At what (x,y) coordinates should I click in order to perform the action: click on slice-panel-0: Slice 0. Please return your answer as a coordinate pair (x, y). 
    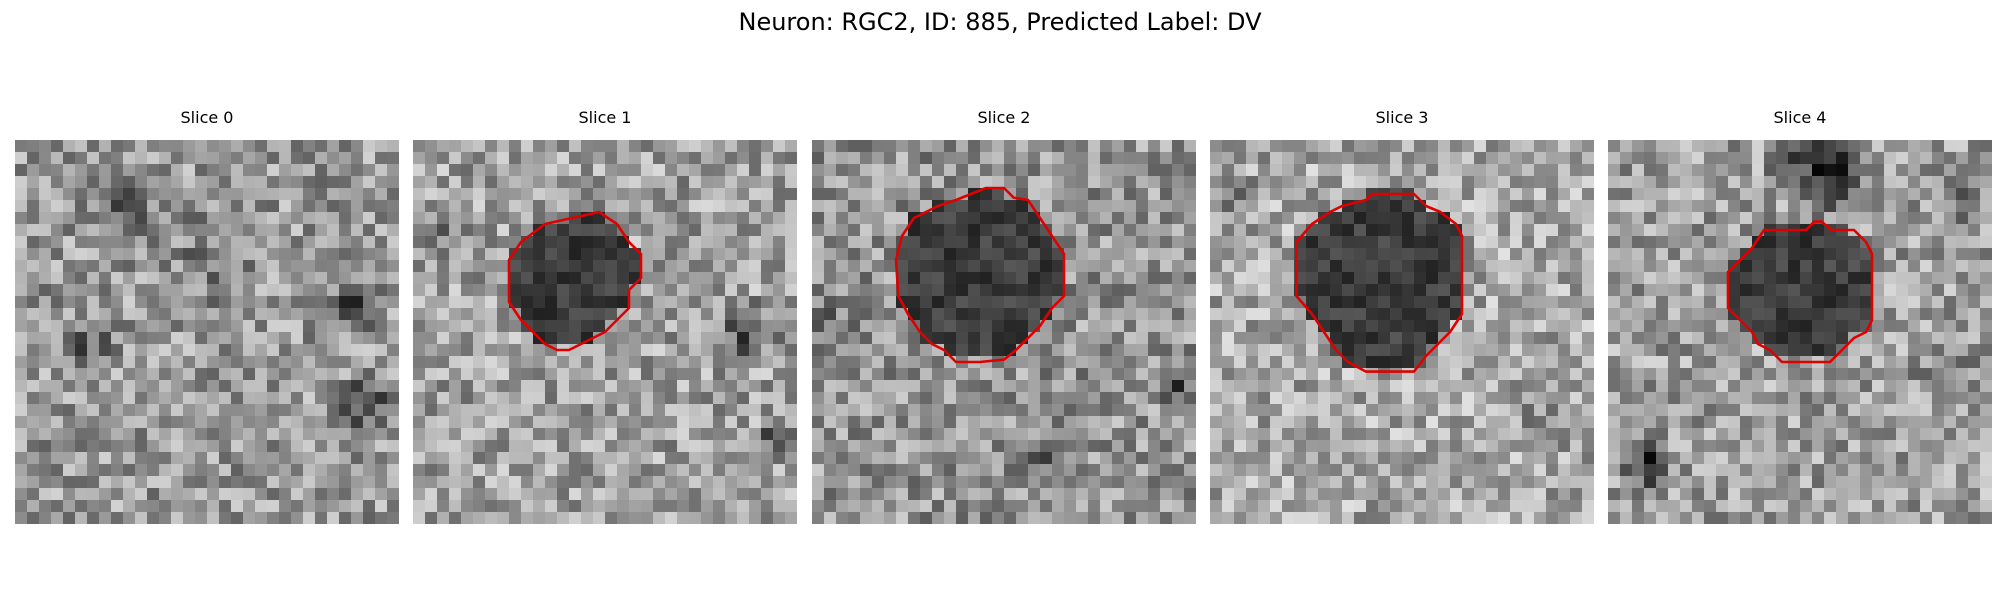
    Looking at the image, I should click on (207, 316).